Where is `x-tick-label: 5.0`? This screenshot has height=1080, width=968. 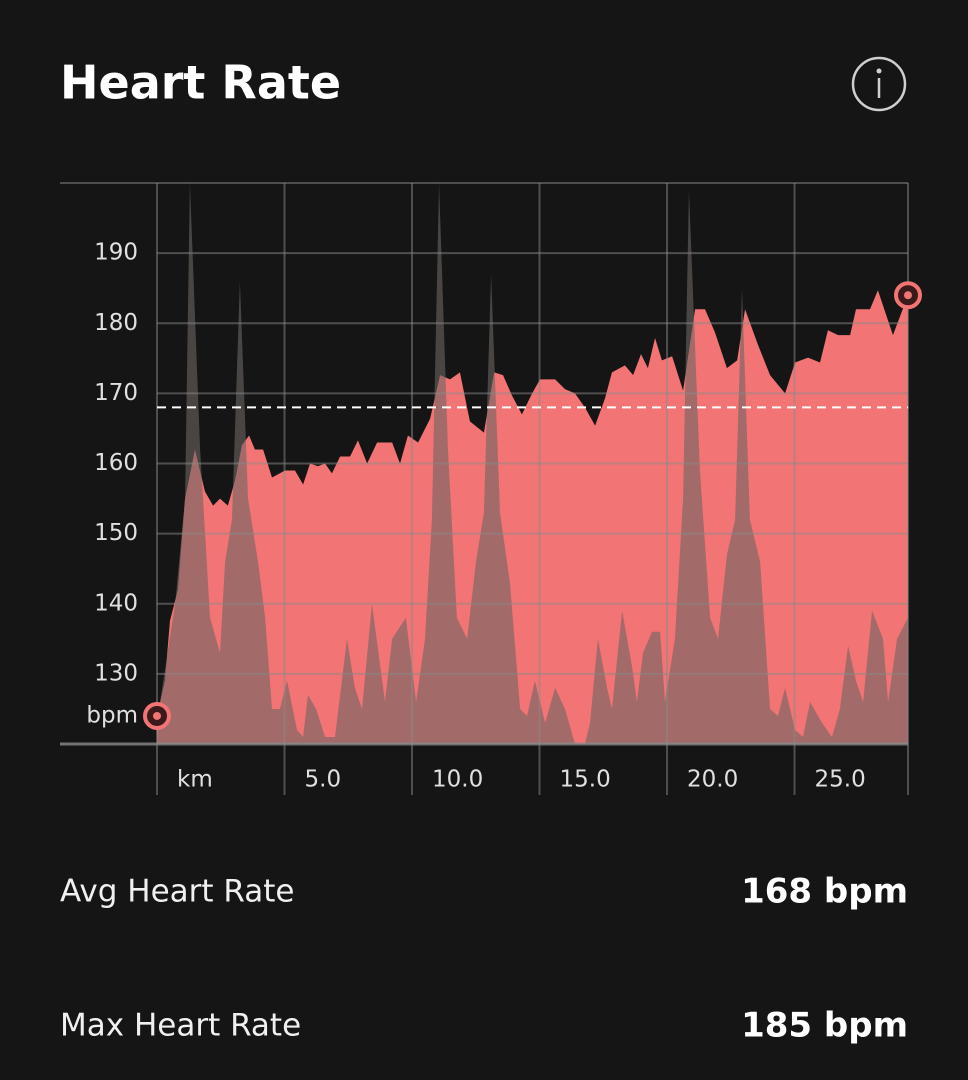
x-tick-label: 5.0 is located at coordinates (323, 780).